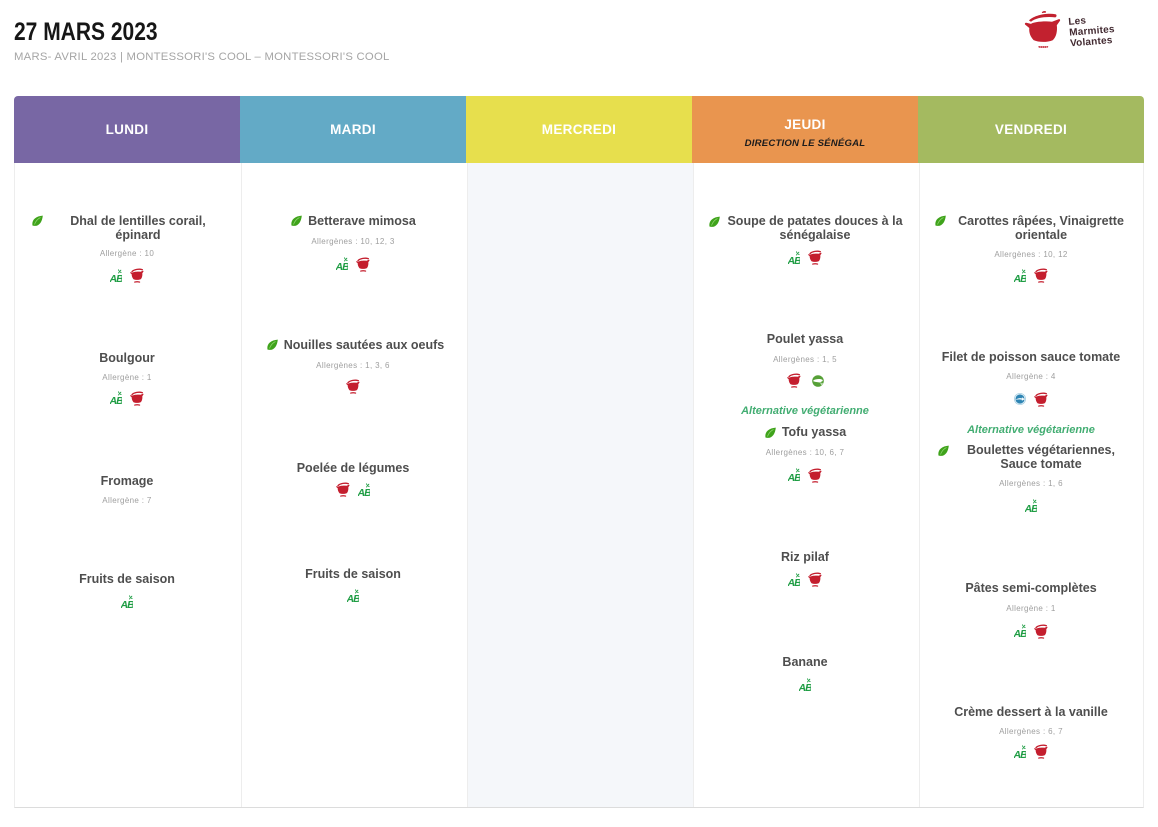 This screenshot has width=1158, height=827. What do you see at coordinates (1077, 21) in the screenshot?
I see `svg-text: Les` at bounding box center [1077, 21].